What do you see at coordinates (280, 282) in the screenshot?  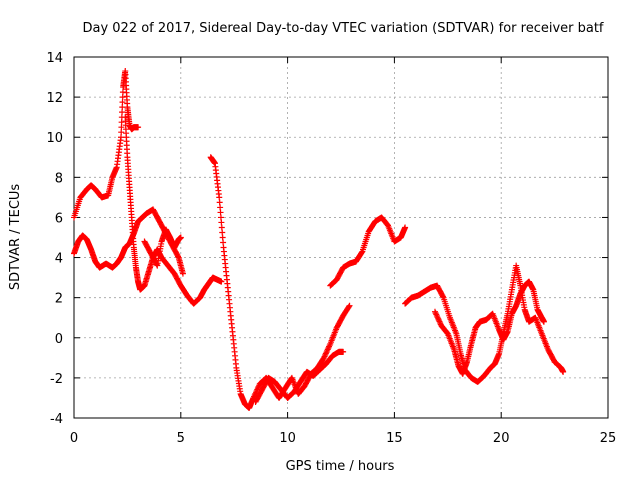 I see `series-trace-e` at bounding box center [280, 282].